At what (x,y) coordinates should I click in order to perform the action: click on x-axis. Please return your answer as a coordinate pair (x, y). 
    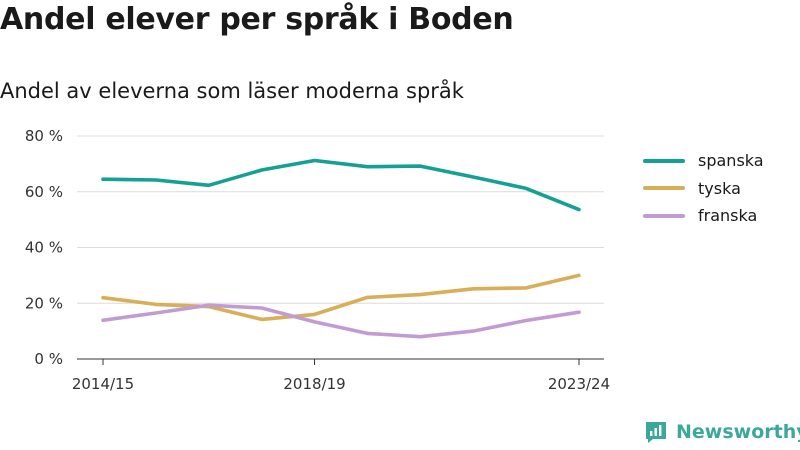
    Looking at the image, I should click on (340, 361).